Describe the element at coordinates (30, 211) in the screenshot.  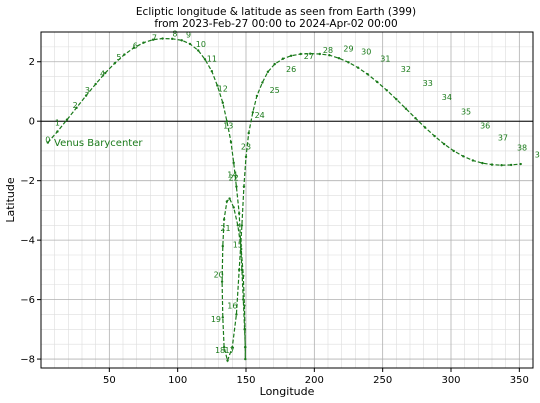
I see `y-axis-ticks: −8 −6 −4 −2 0 2` at that location.